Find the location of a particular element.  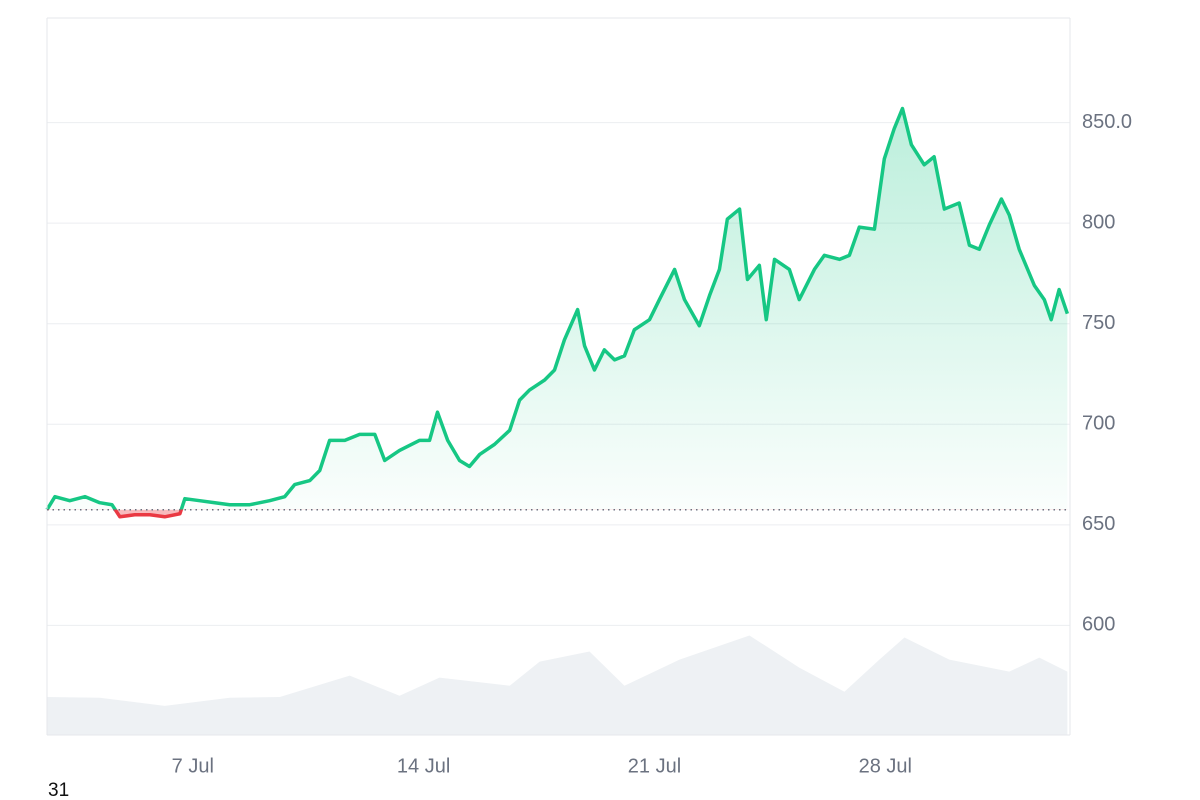

y-tick-label: 800 is located at coordinates (1098, 222).